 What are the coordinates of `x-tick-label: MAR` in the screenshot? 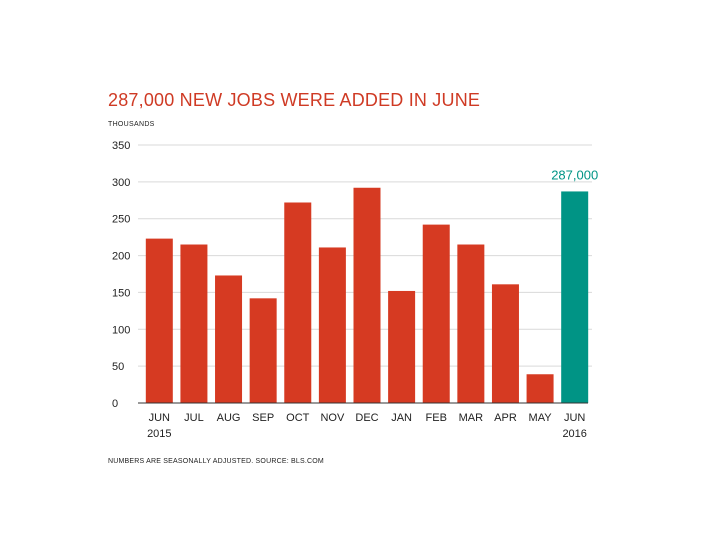 It's located at (471, 418).